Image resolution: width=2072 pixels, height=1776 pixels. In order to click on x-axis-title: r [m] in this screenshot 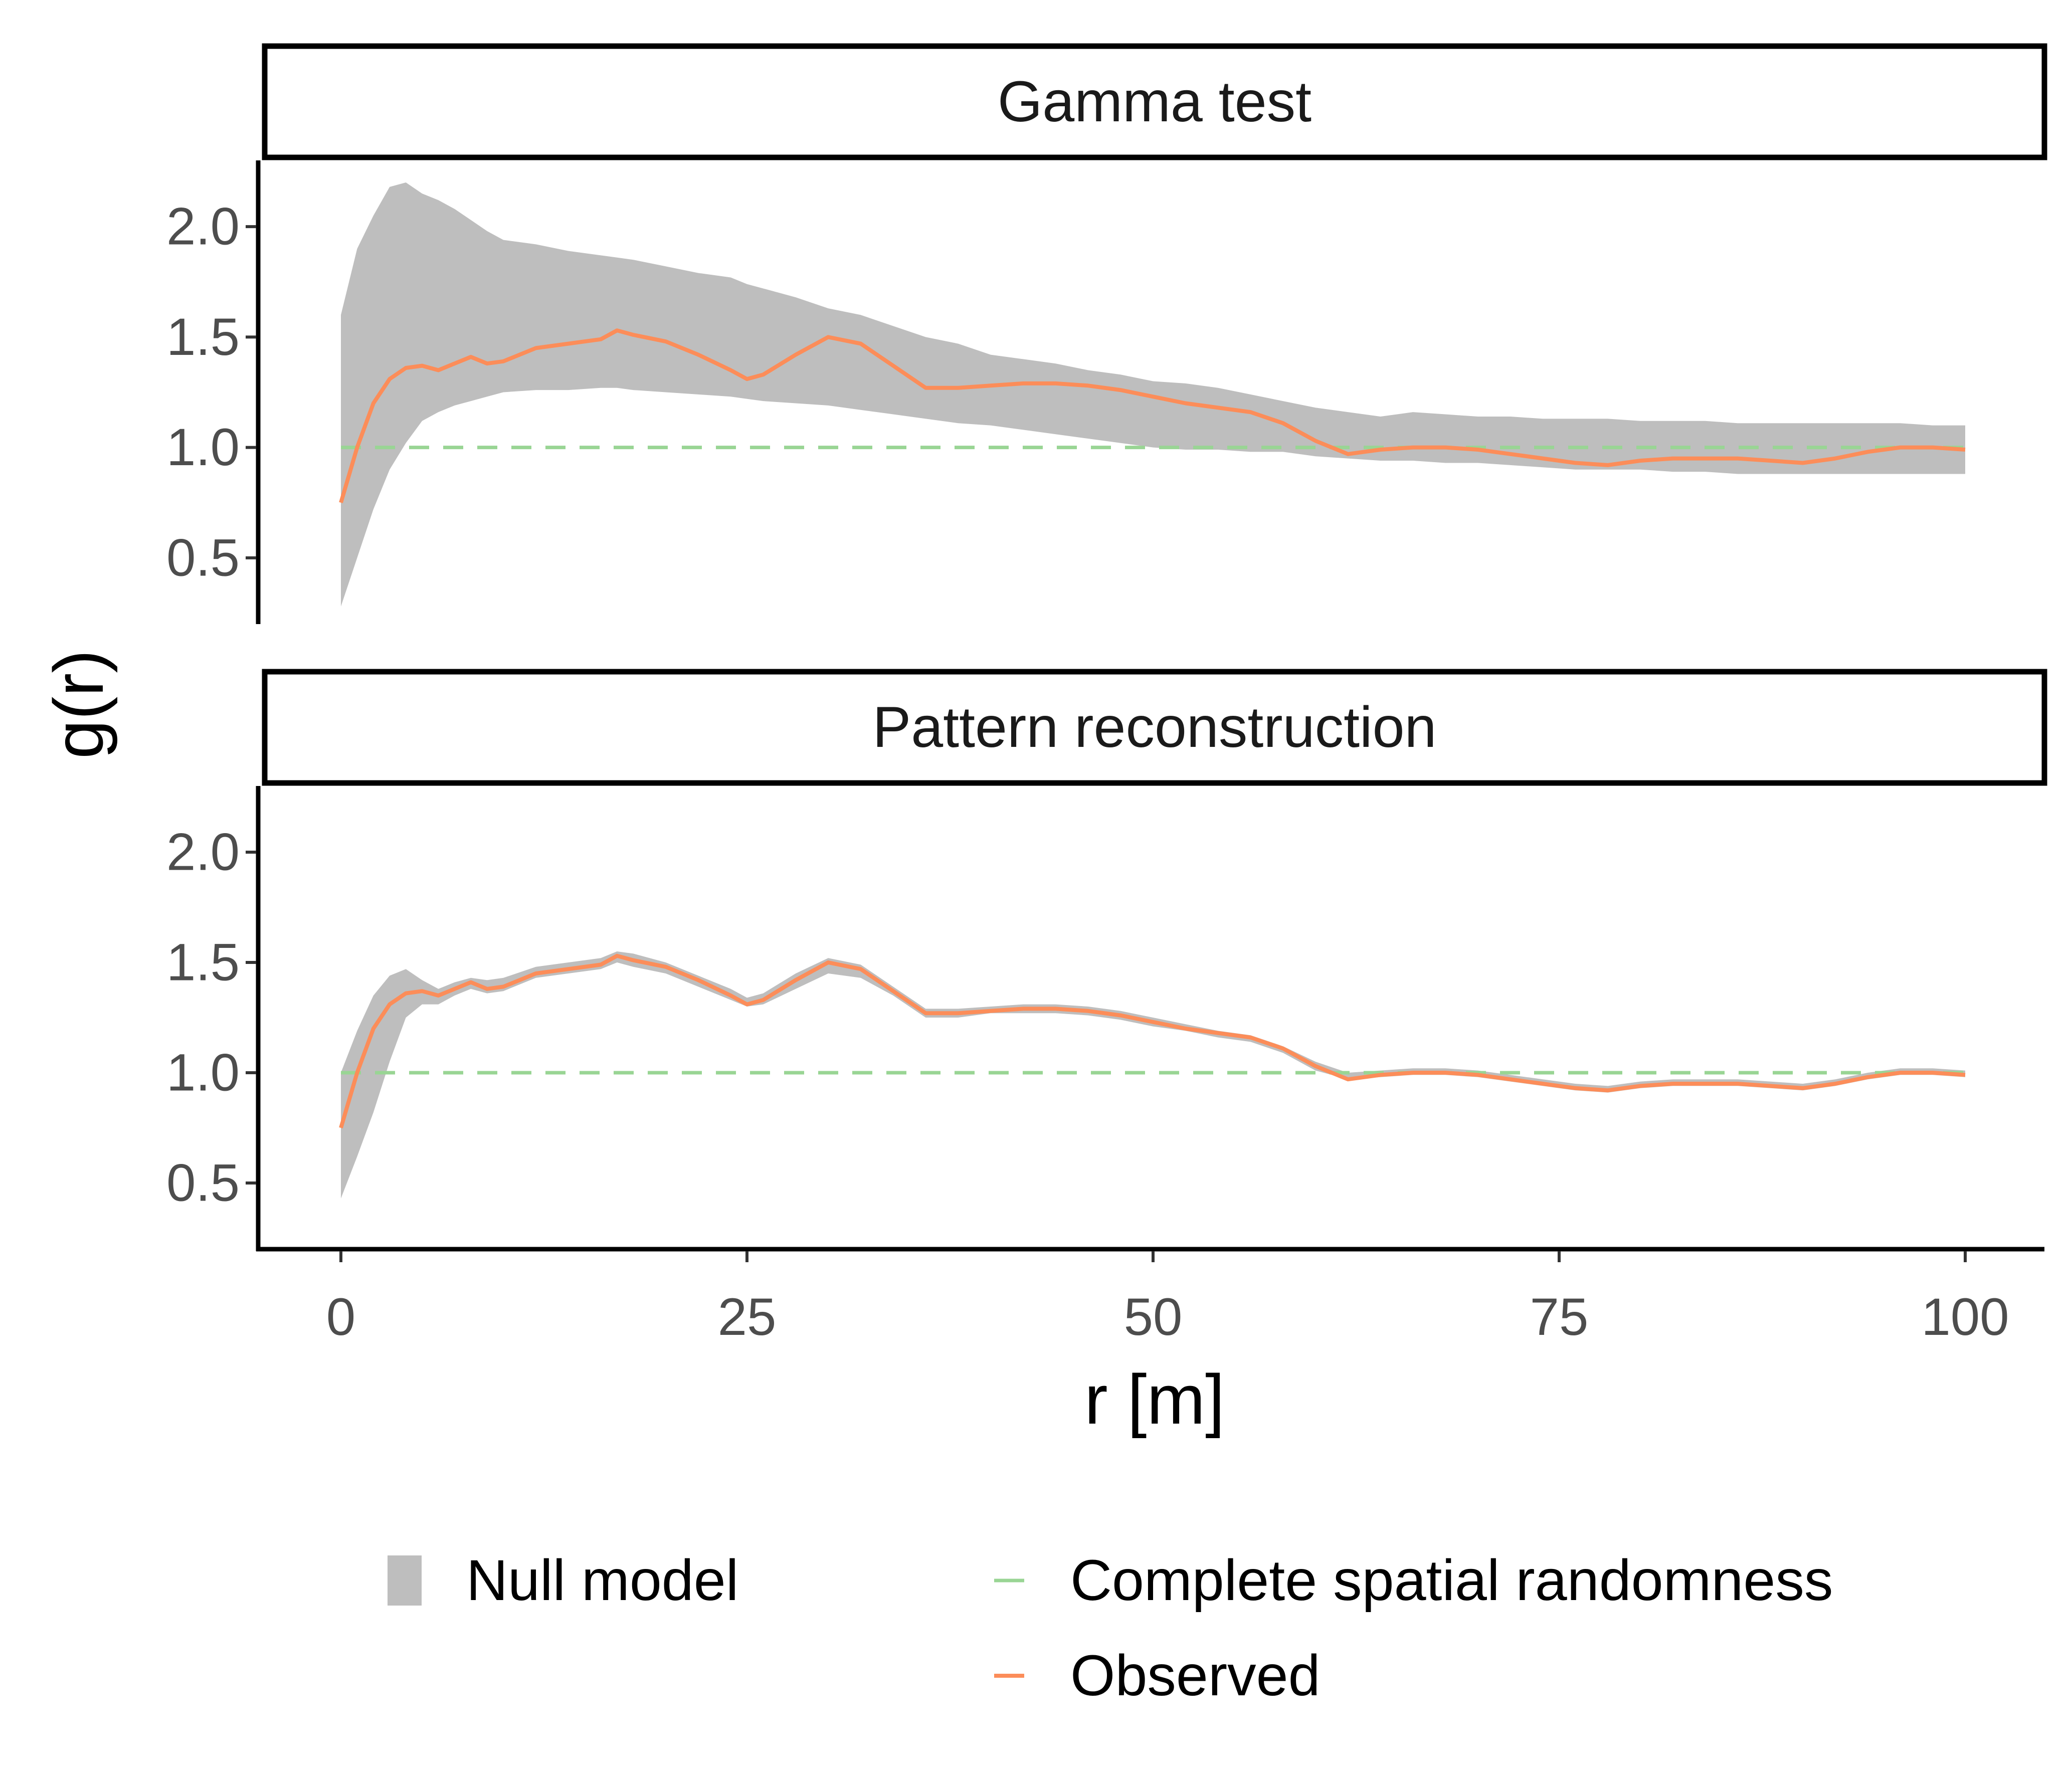, I will do `click(1154, 1399)`.